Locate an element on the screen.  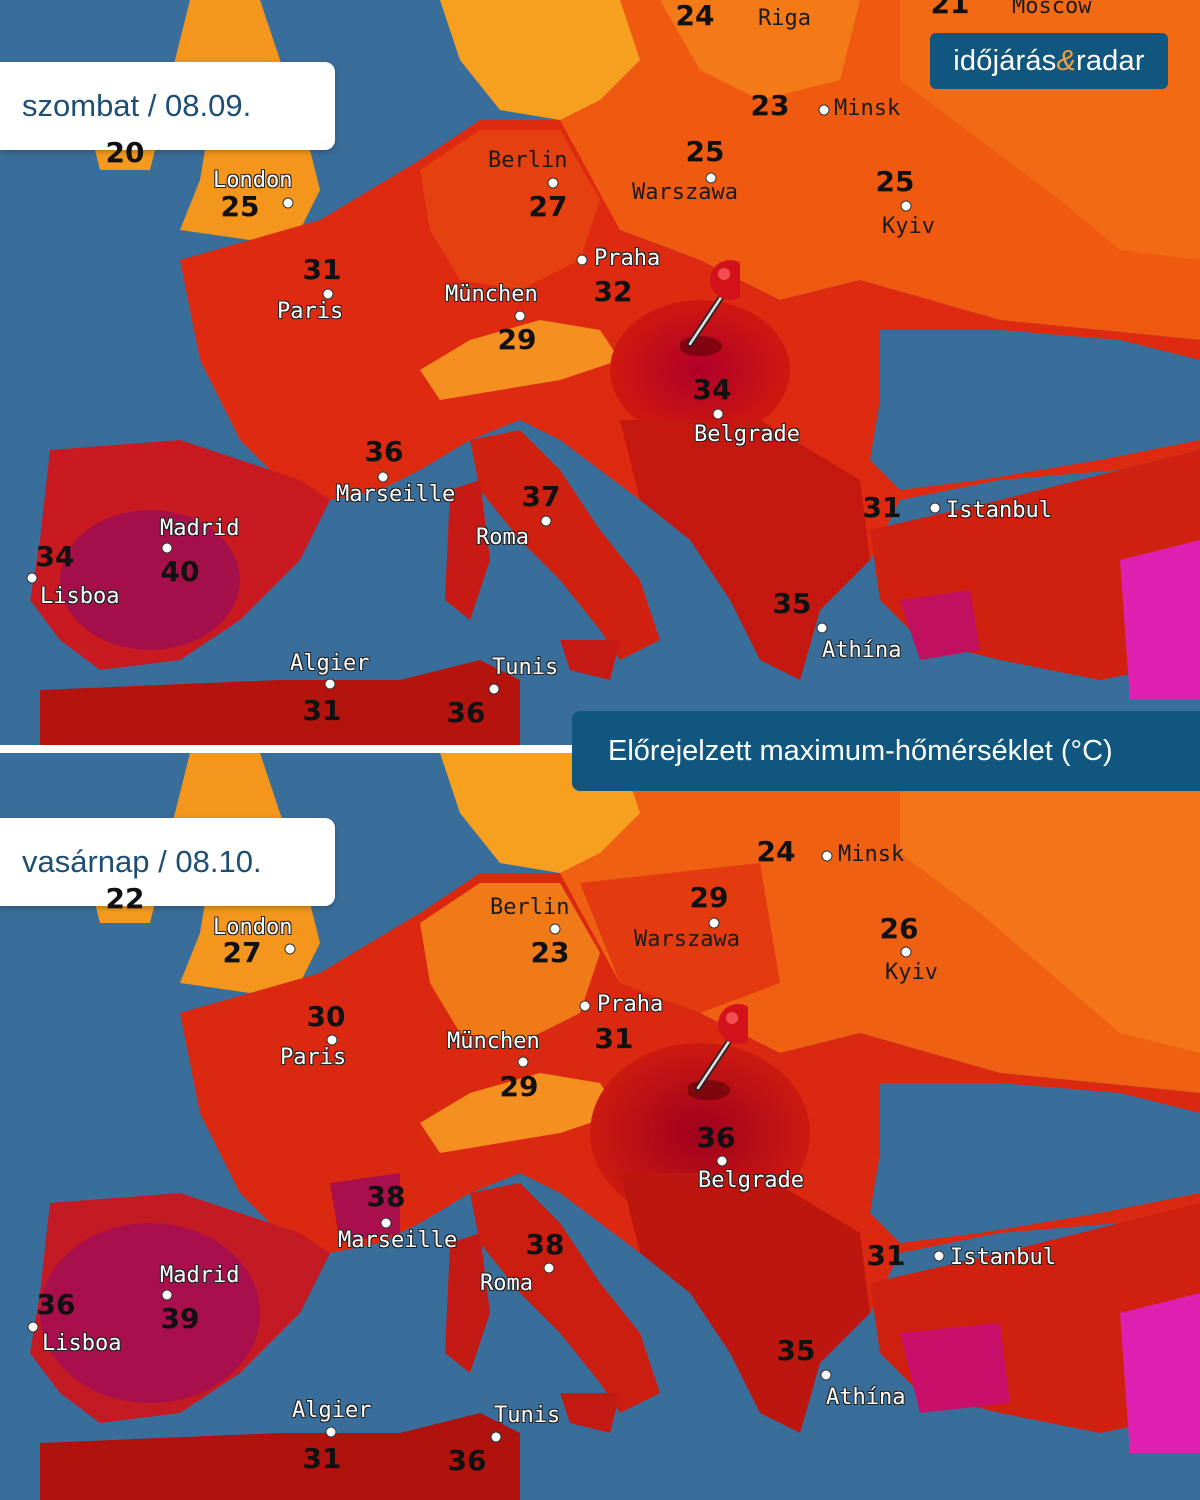
city-label-algier: Algier is located at coordinates (330, 663).